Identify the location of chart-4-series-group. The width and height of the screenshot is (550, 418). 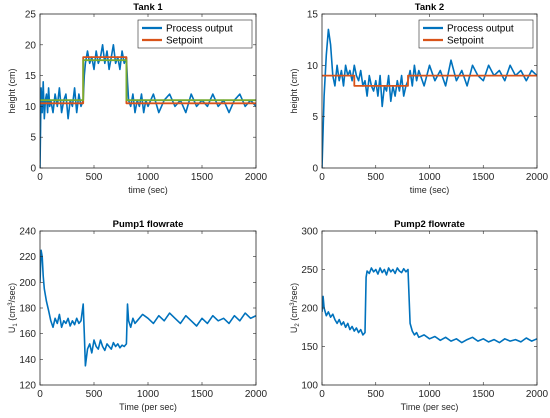
(429, 305).